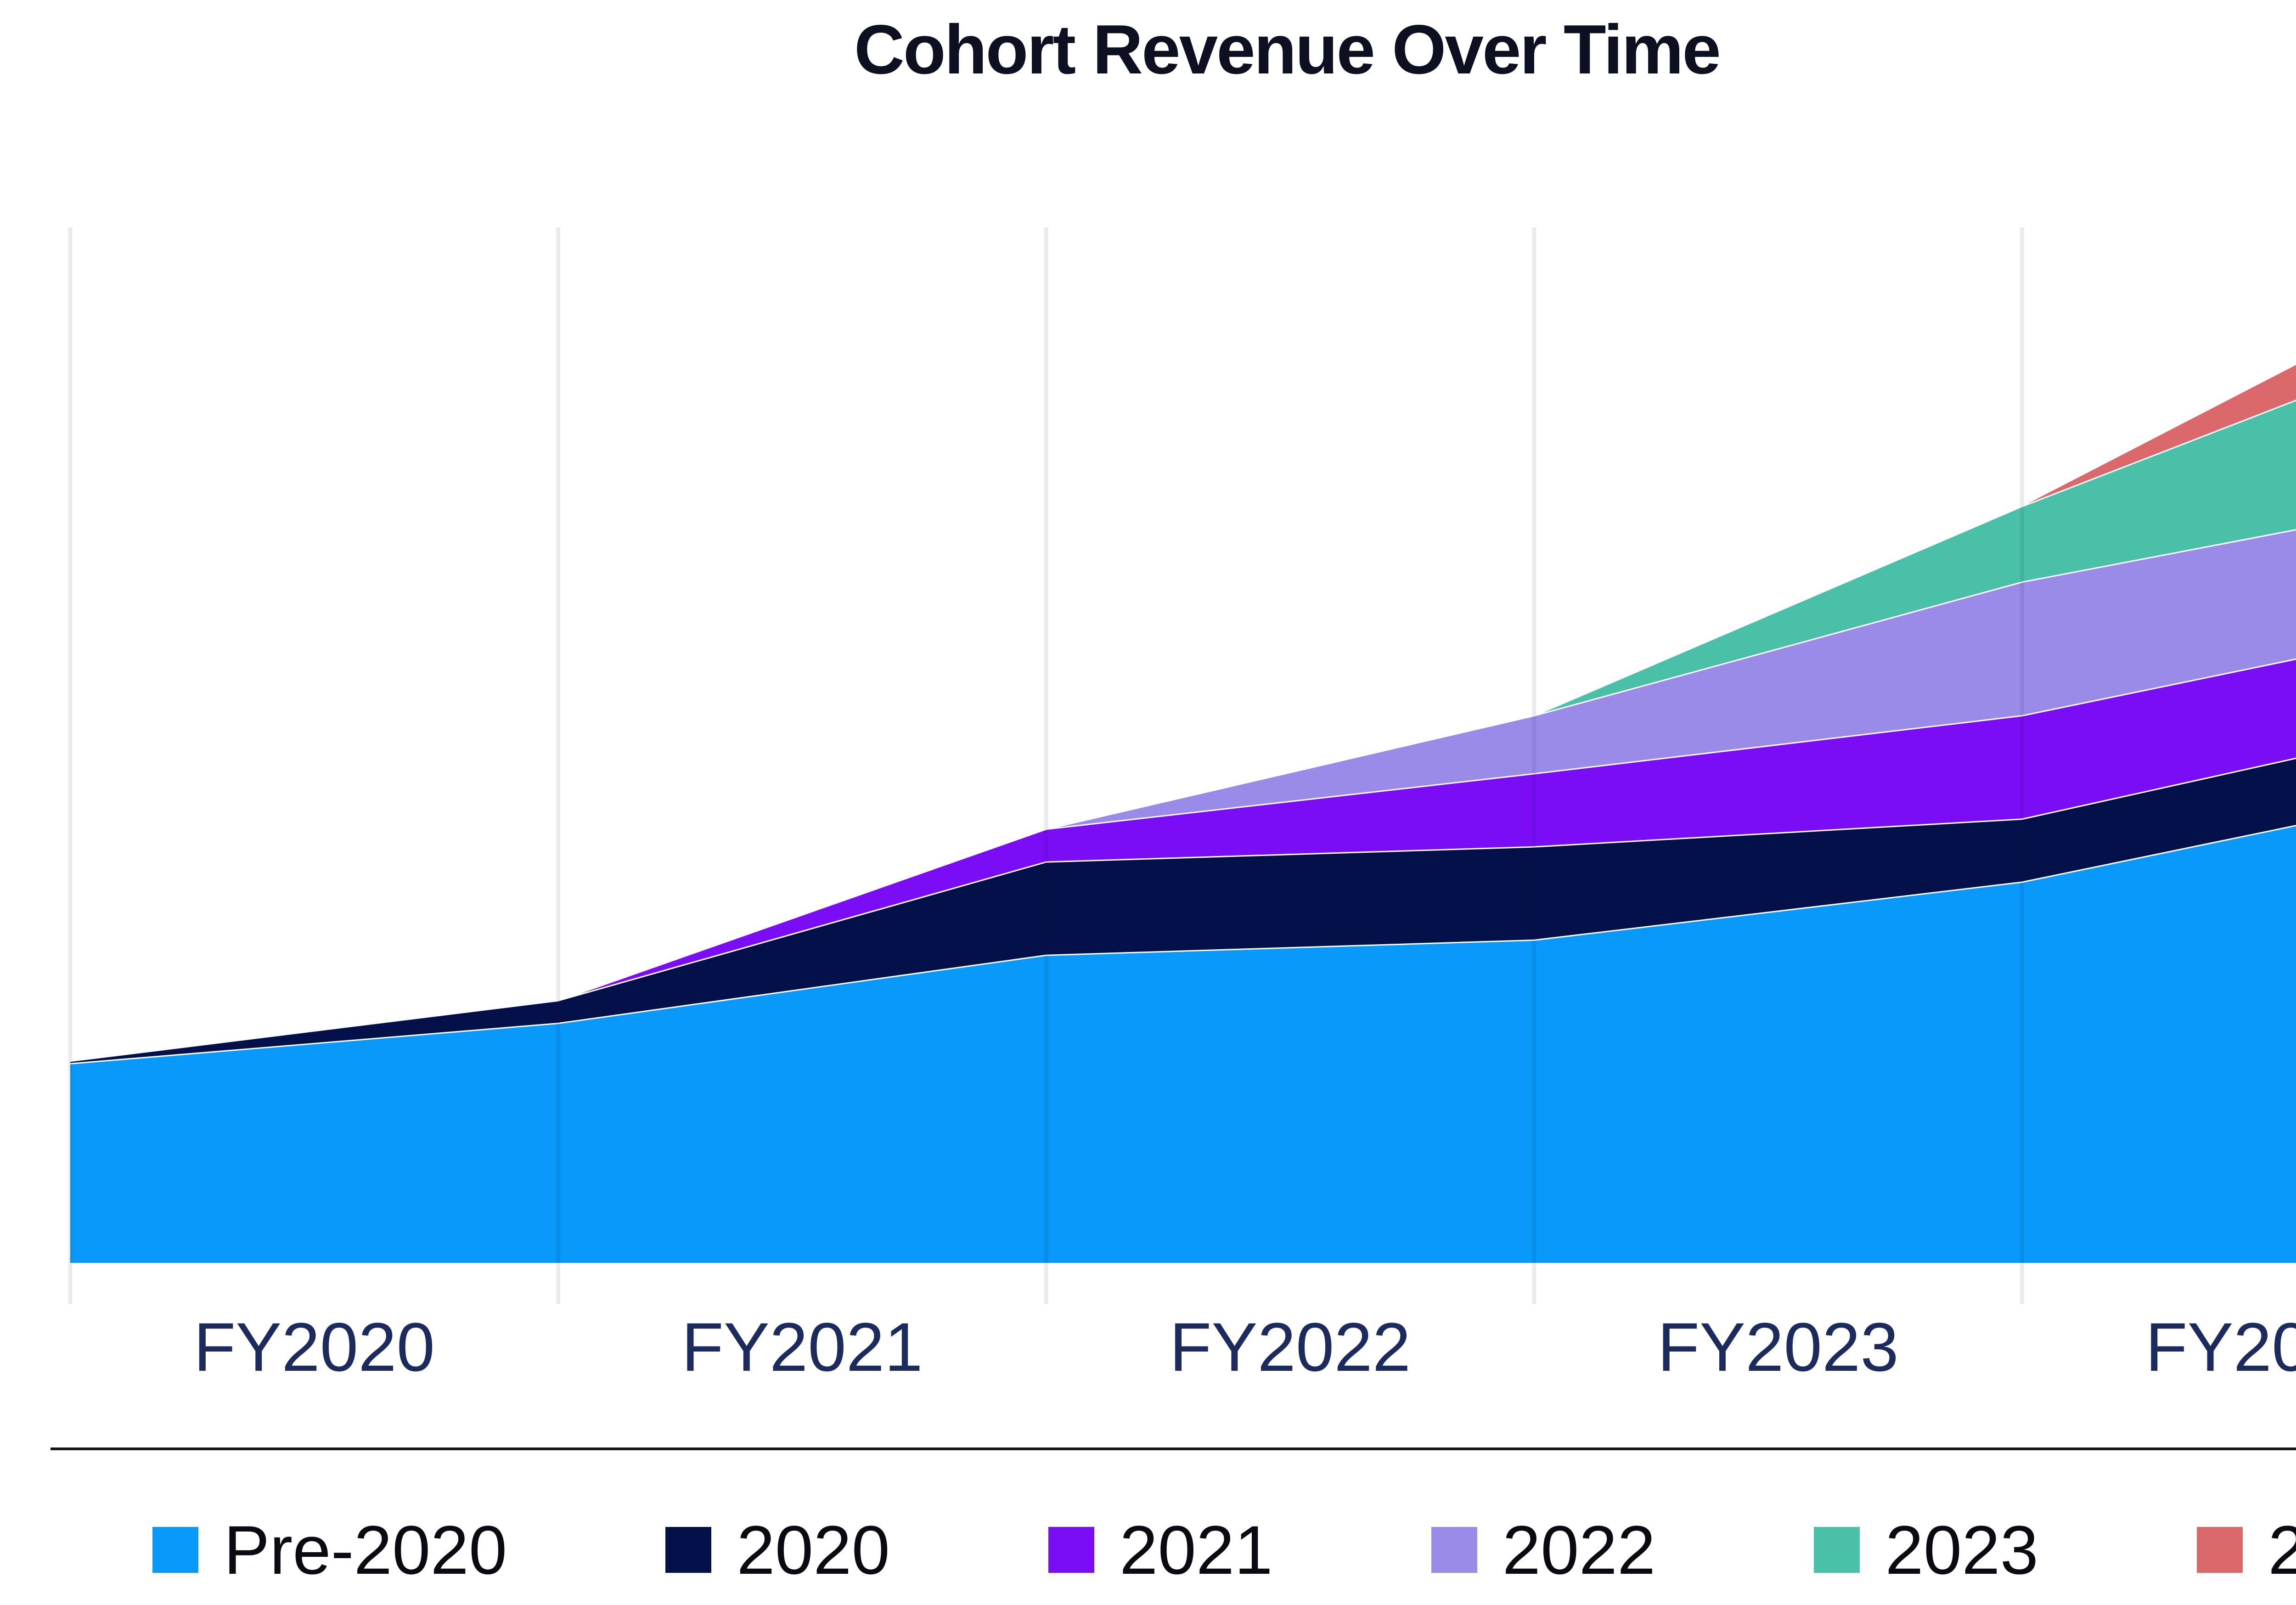 The height and width of the screenshot is (1605, 2296). I want to click on x-axis-label: FY2021, so click(802, 1346).